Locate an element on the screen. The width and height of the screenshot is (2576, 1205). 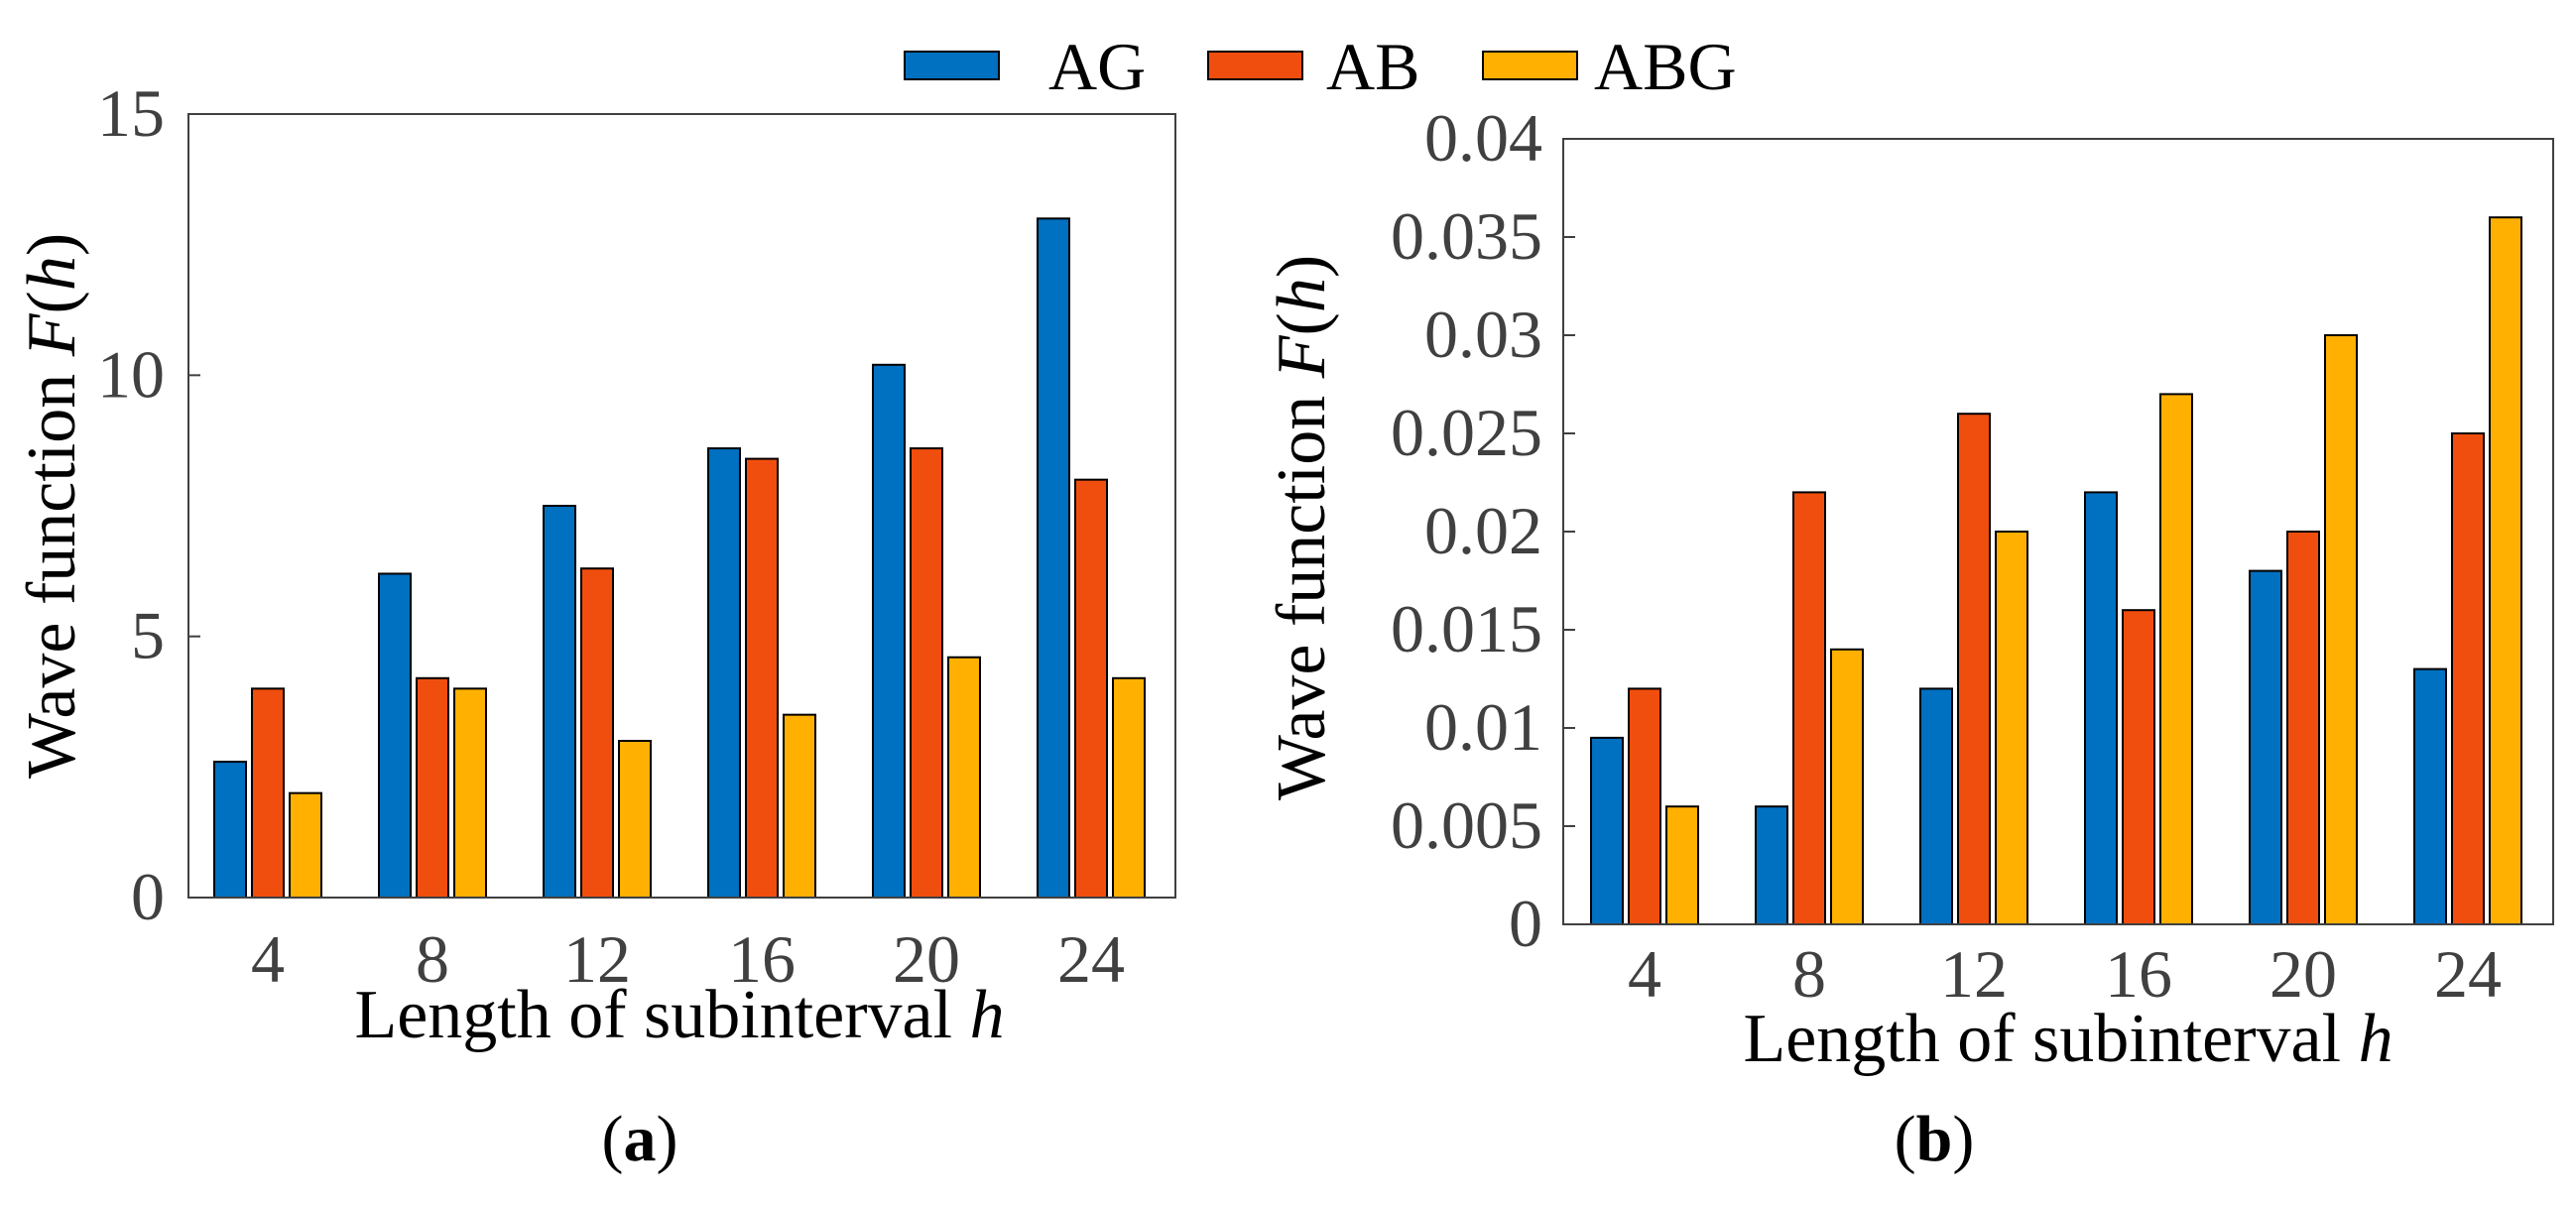
y-tick-label: 0.025 is located at coordinates (1466, 432).